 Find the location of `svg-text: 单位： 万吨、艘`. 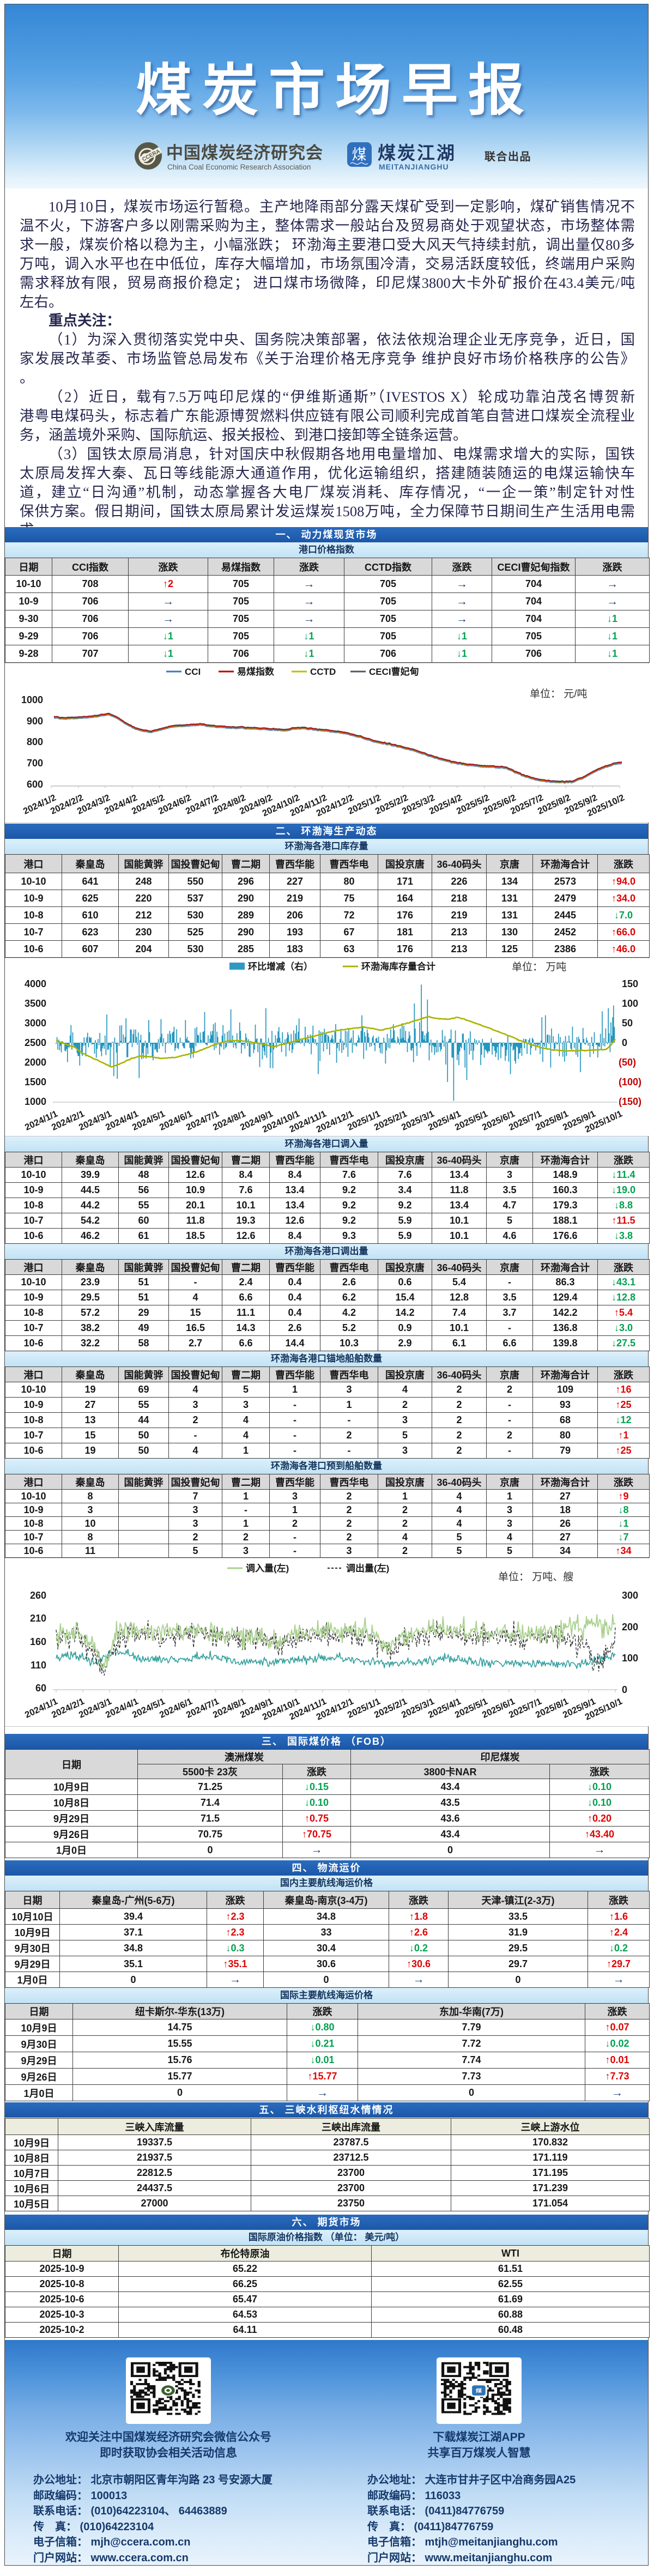

svg-text: 单位： 万吨、艘 is located at coordinates (535, 1577).